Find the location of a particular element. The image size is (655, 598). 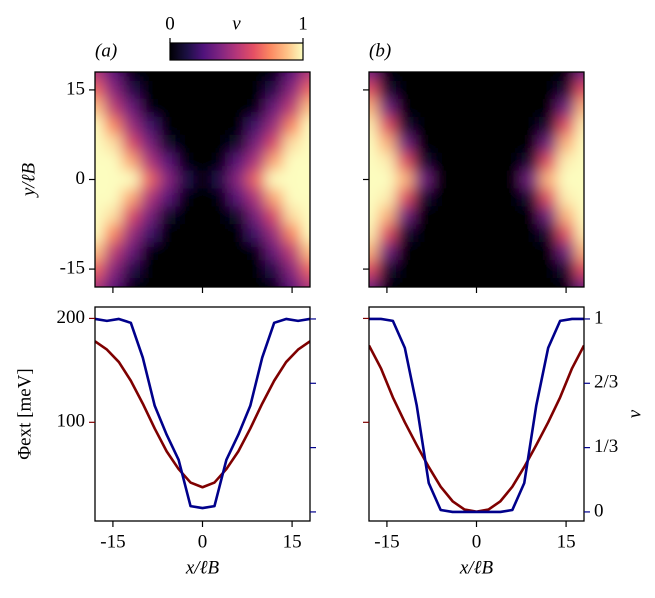

colorbar-tick-label: 0 is located at coordinates (170, 23).